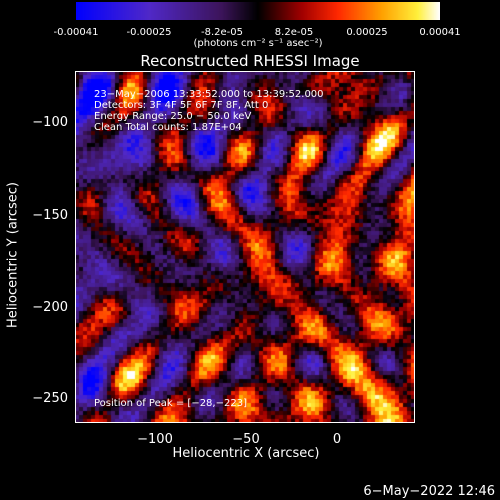 Image resolution: width=500 pixels, height=500 pixels. What do you see at coordinates (367, 32) in the screenshot?
I see `colorbar-tick: 0.00025` at bounding box center [367, 32].